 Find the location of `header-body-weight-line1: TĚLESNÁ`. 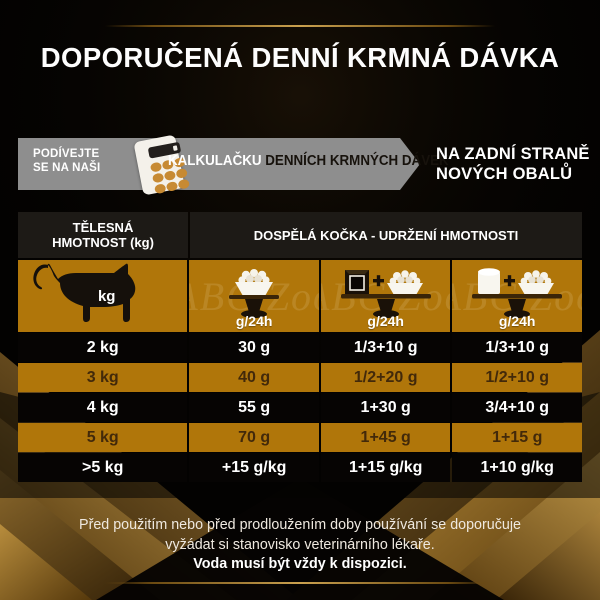

header-body-weight-line1: TĚLESNÁ is located at coordinates (103, 227).